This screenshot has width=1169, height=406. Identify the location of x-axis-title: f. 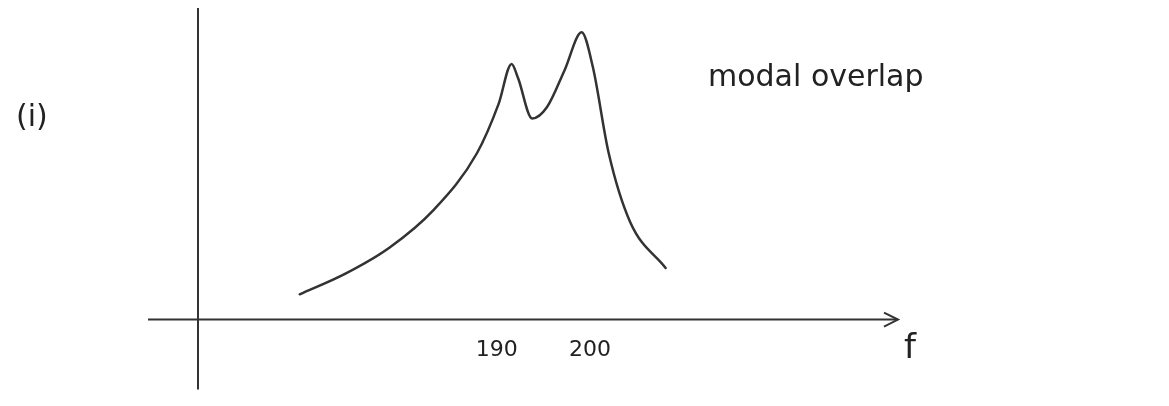
(910, 346).